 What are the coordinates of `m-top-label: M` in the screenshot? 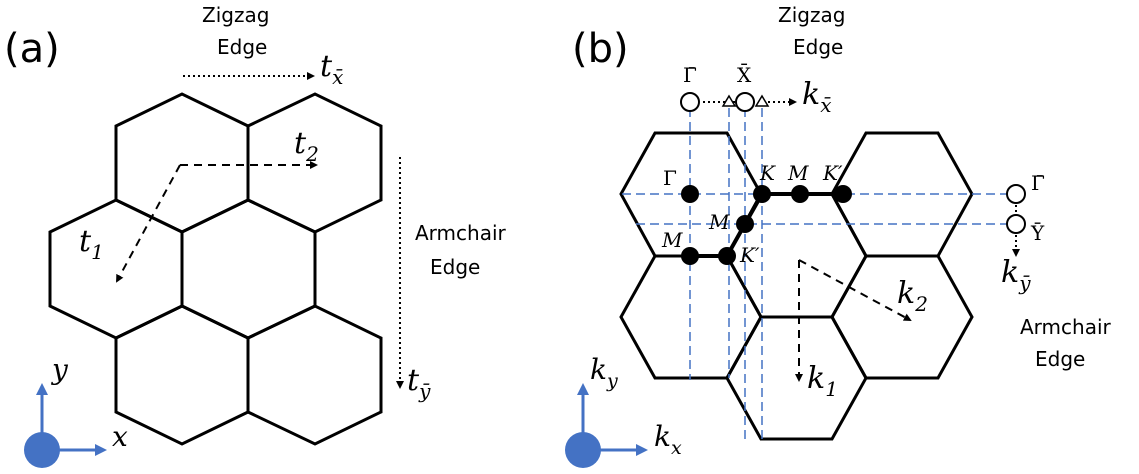 It's located at (798, 173).